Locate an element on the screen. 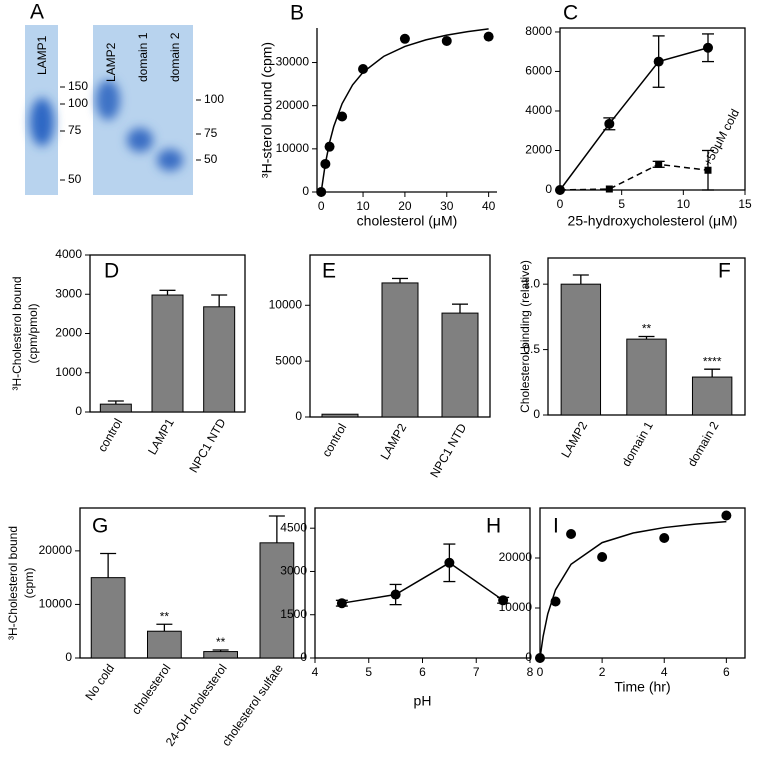 This screenshot has width=772, height=757. x-tick-label: No cold is located at coordinates (99, 682).